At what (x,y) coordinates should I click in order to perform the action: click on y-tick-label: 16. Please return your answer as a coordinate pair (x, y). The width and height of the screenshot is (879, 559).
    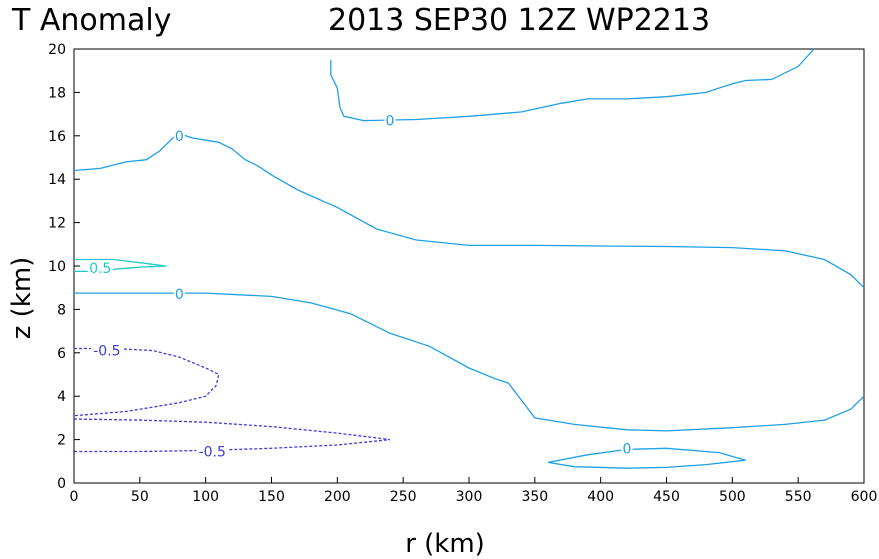
    Looking at the image, I should click on (57, 137).